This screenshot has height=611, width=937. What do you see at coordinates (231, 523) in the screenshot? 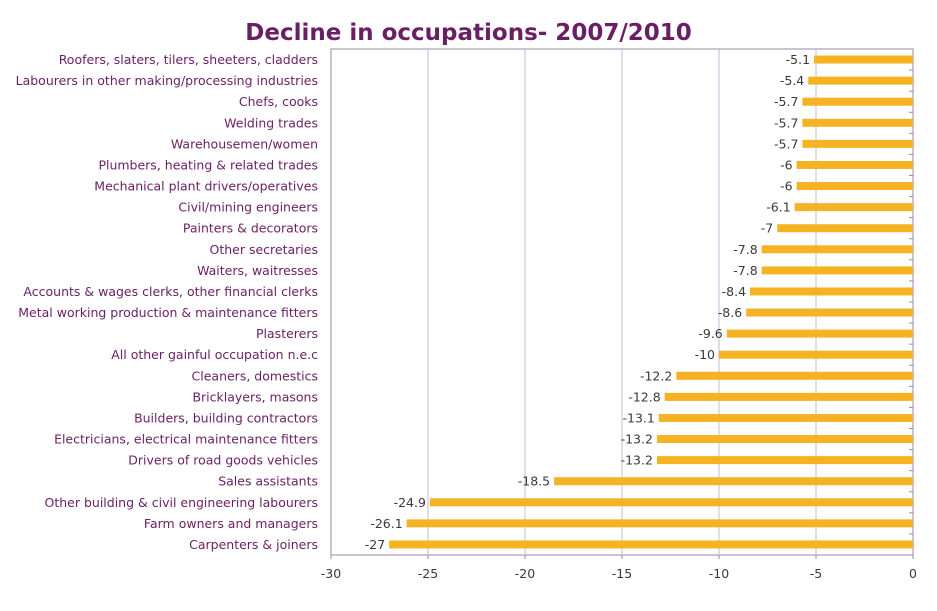
I see `category-label: Farm owners and managers` at bounding box center [231, 523].